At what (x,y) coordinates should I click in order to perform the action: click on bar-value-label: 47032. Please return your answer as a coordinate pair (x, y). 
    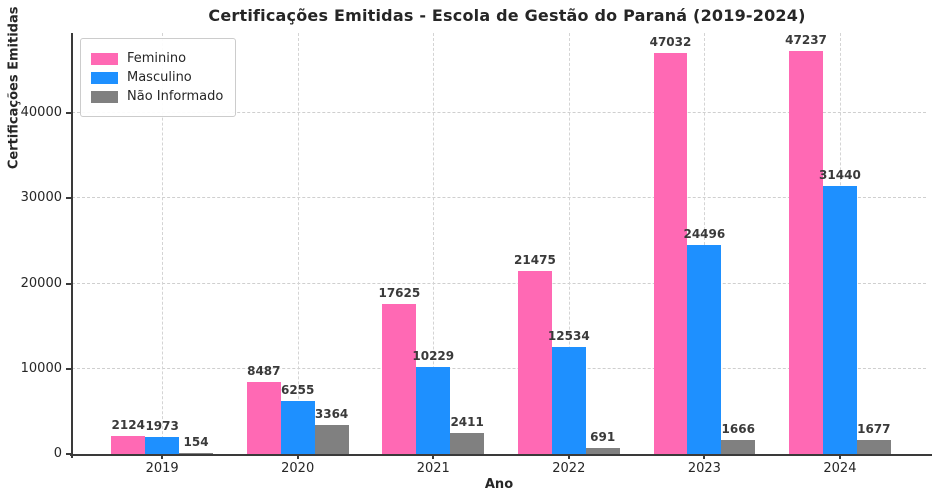
    Looking at the image, I should click on (670, 42).